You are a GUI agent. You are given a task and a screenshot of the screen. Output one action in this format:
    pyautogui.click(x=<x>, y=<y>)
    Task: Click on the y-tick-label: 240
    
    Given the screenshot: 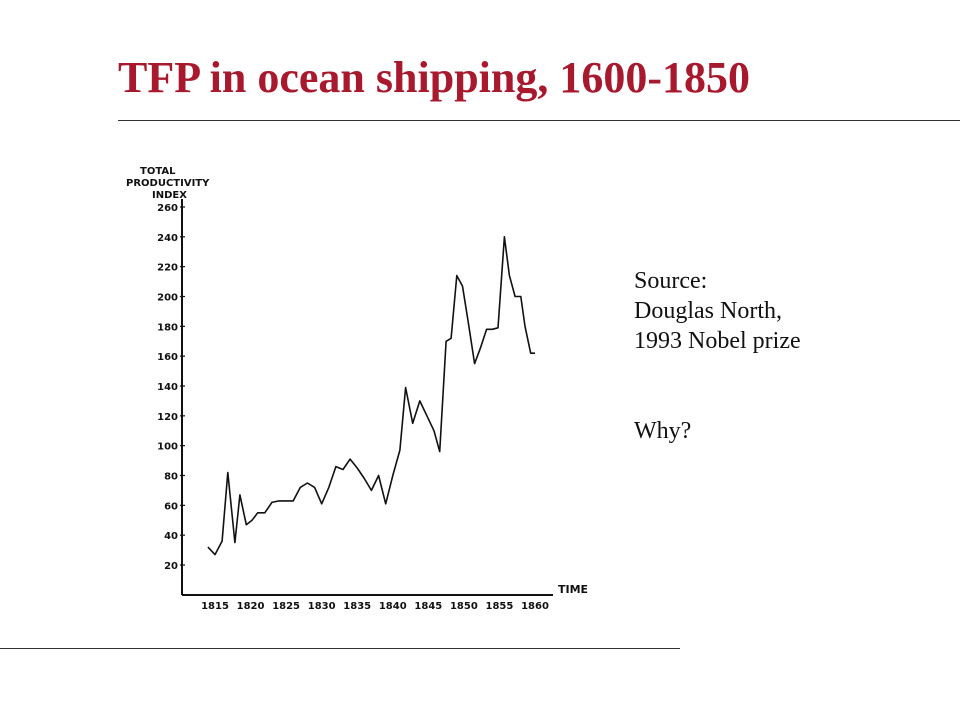 What is the action you would take?
    pyautogui.click(x=167, y=238)
    